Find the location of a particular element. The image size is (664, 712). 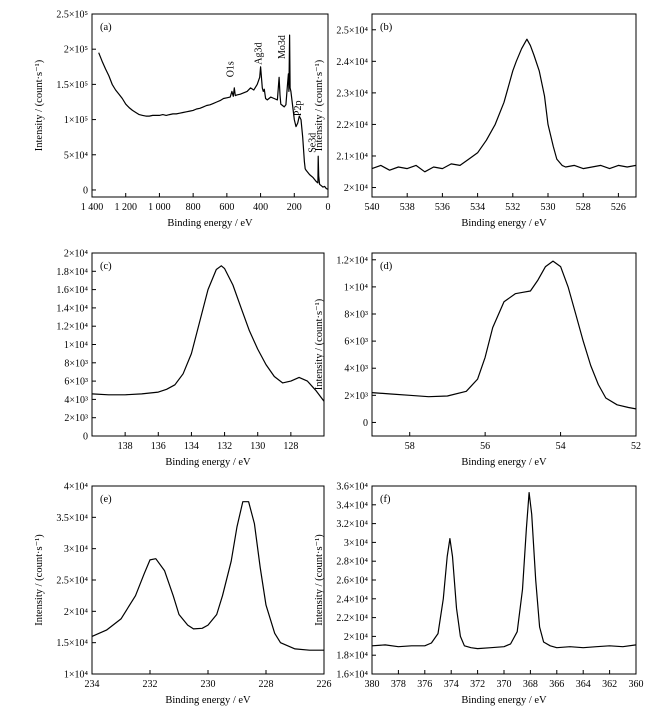

x-tick-label: 530 is located at coordinates (548, 207).